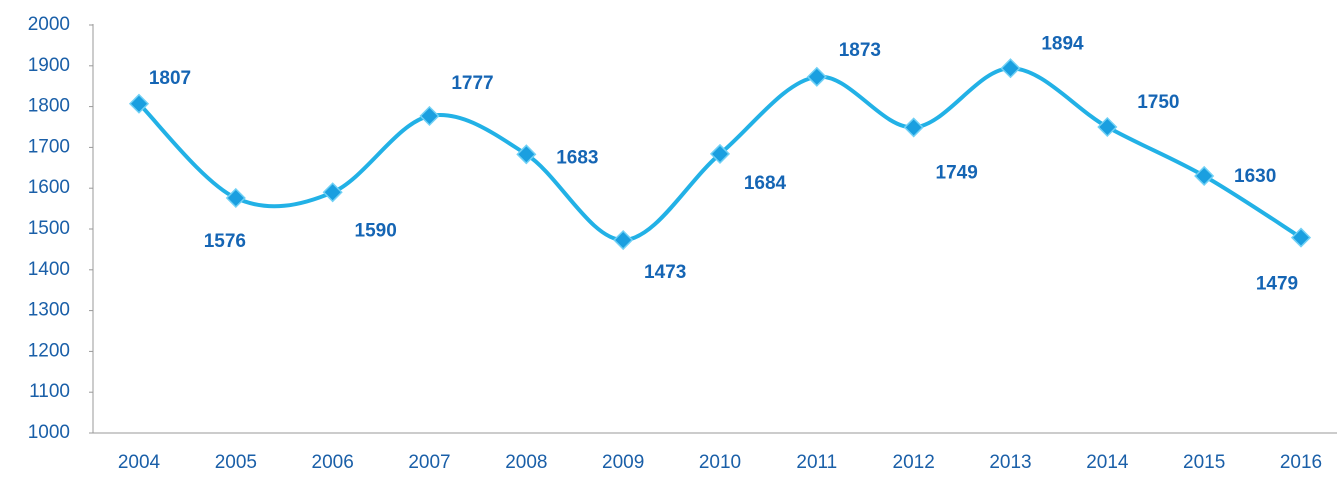  Describe the element at coordinates (49, 350) in the screenshot. I see `y-tick-label: 1200` at that location.